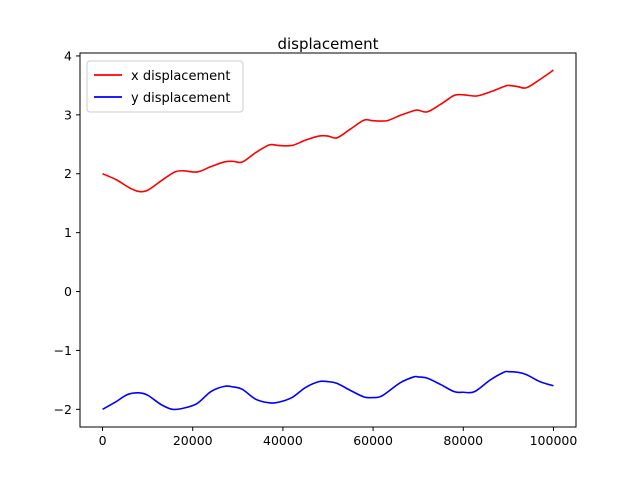 The width and height of the screenshot is (640, 480). I want to click on x-tick-label: 0, so click(103, 440).